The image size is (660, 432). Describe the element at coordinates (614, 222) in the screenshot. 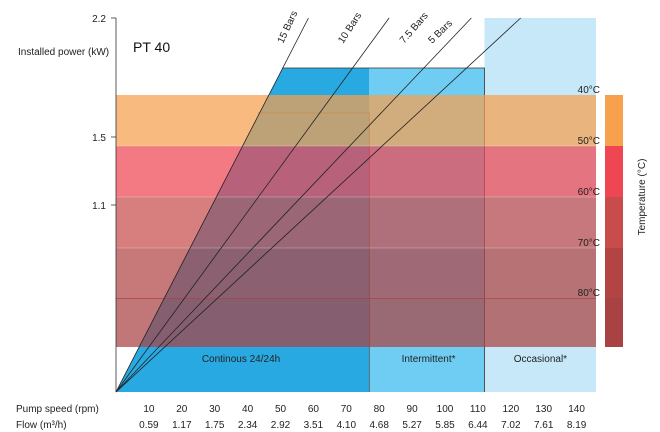

I see `legend-swatch-60-c` at that location.